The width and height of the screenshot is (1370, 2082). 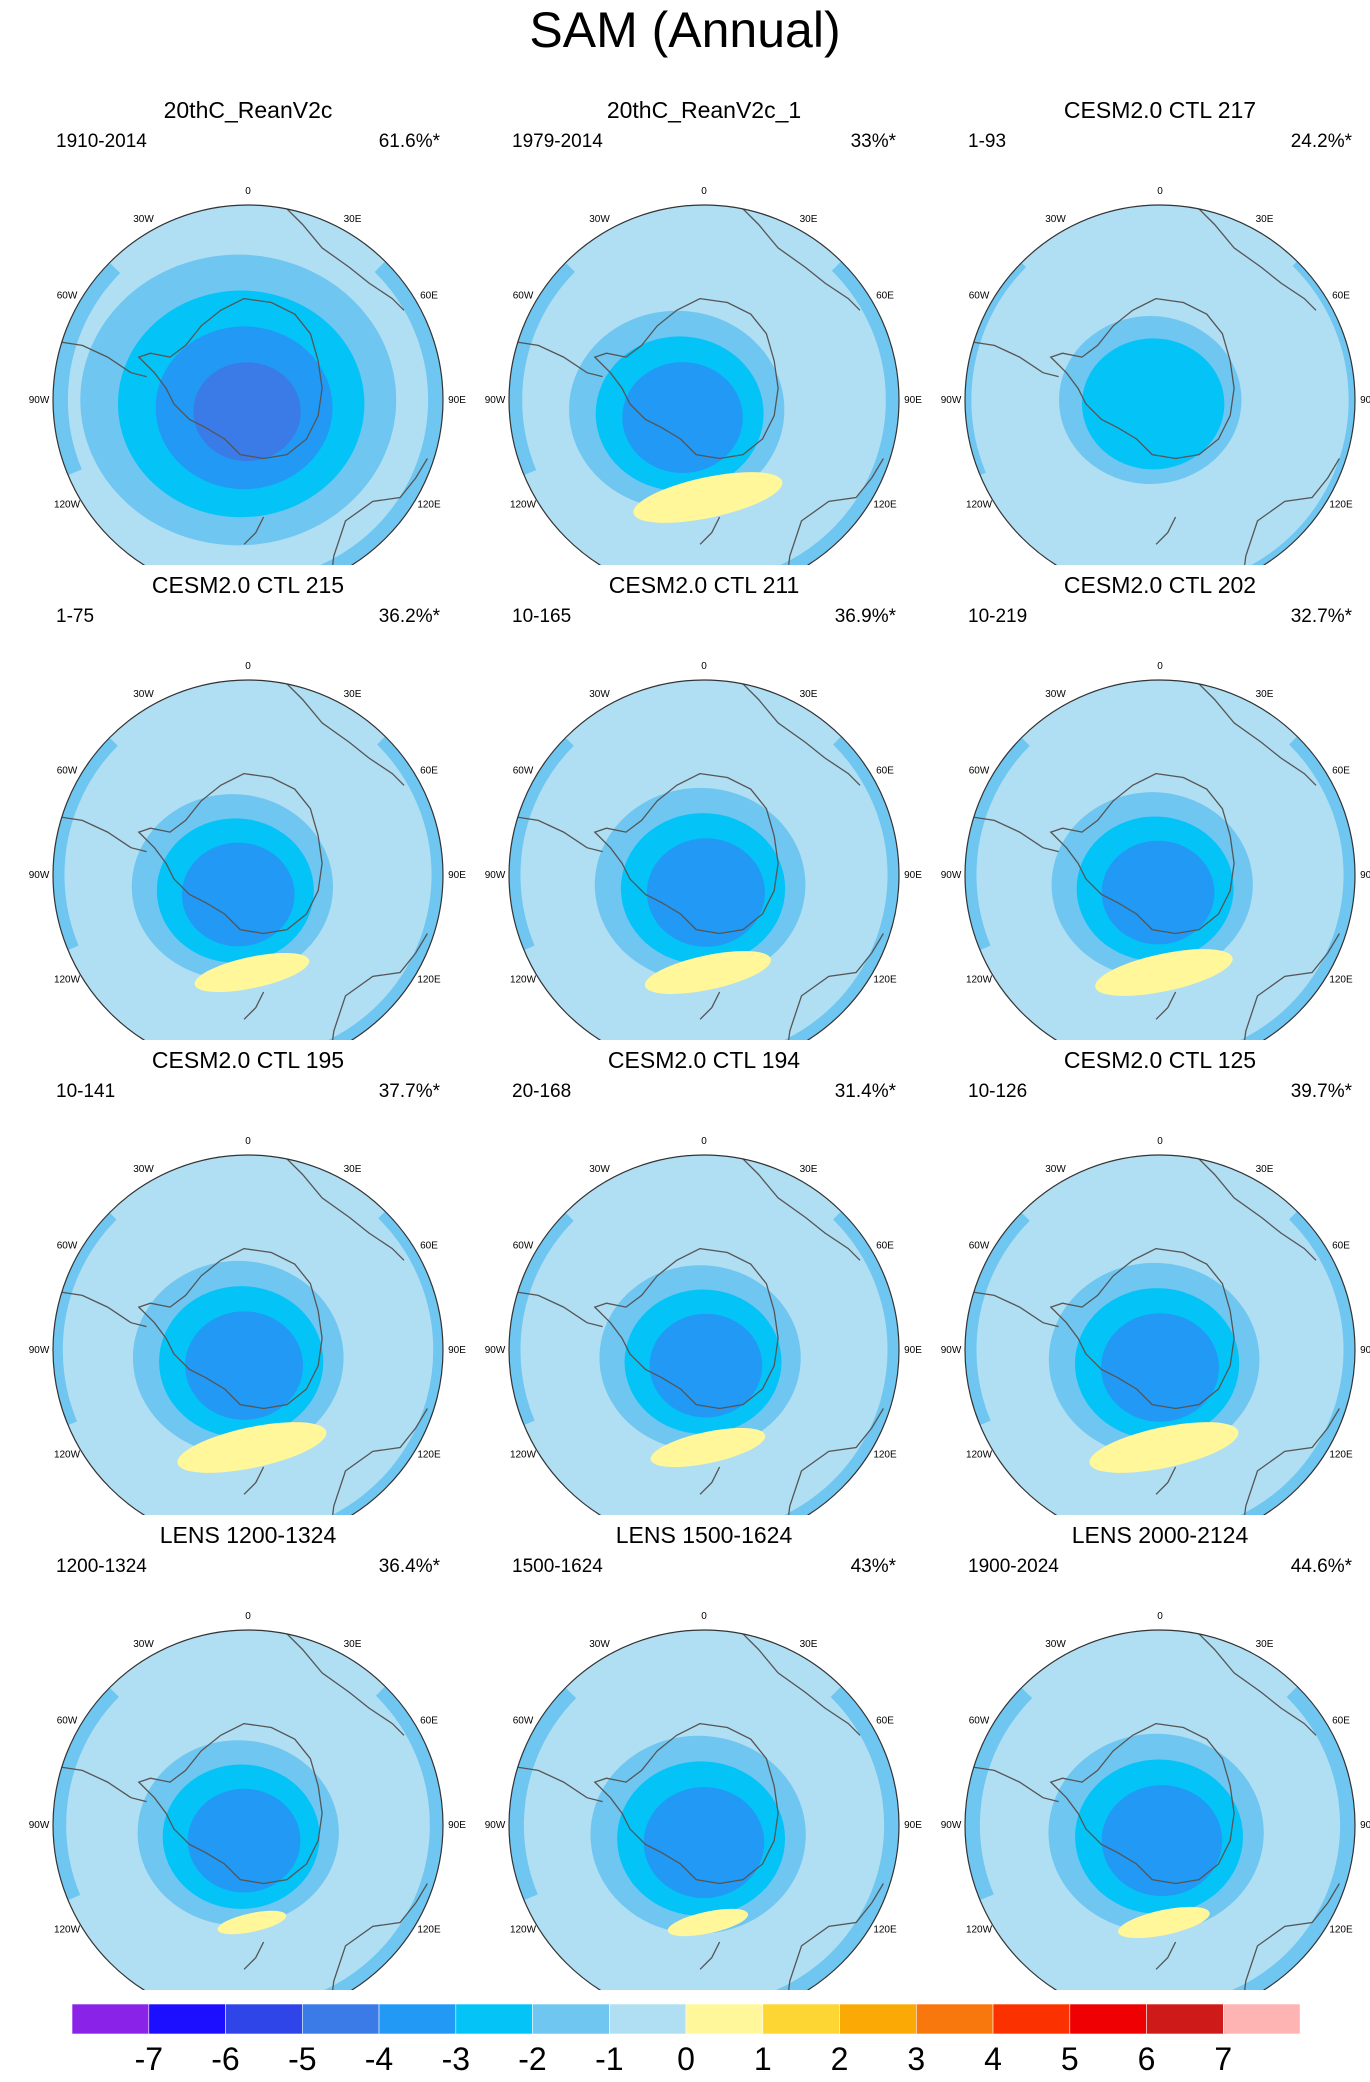 What do you see at coordinates (873, 141) in the screenshot?
I see `panel-variance: 33%*` at bounding box center [873, 141].